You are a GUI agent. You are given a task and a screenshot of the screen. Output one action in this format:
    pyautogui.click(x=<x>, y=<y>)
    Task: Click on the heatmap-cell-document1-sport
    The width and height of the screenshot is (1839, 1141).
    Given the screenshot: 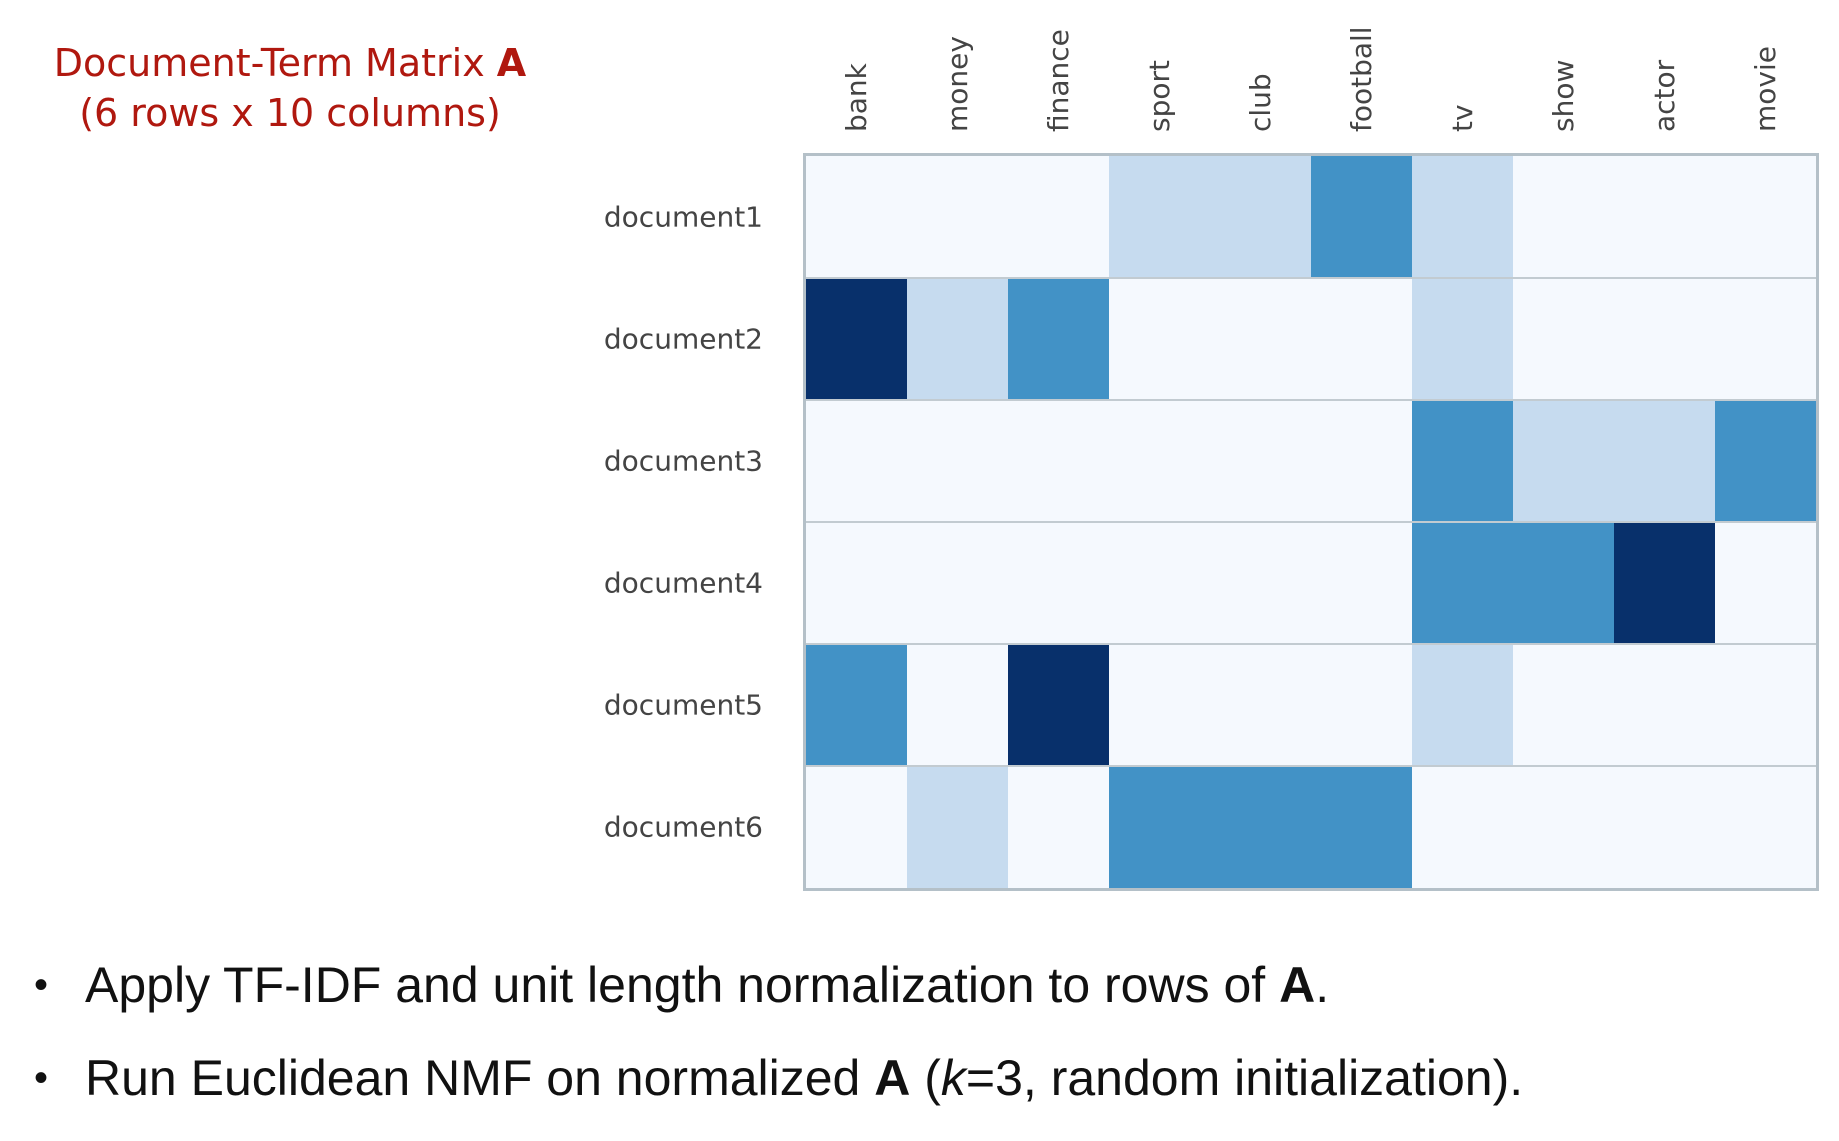 What is the action you would take?
    pyautogui.click(x=1160, y=217)
    